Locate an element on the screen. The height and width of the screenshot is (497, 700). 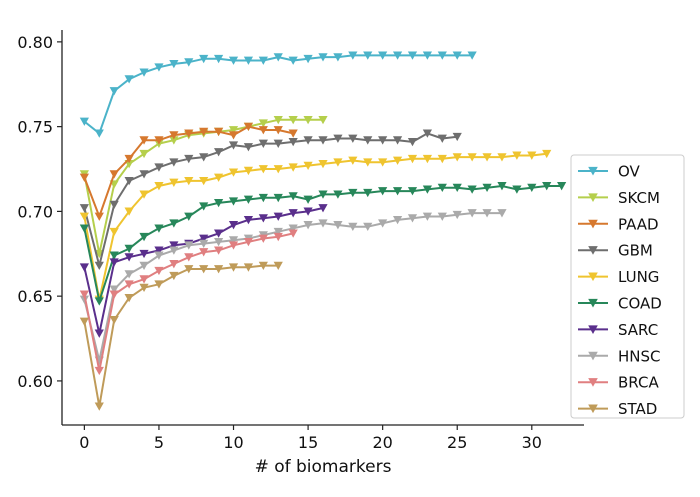
legend-item-hnsc: HNSC is located at coordinates (619, 356).